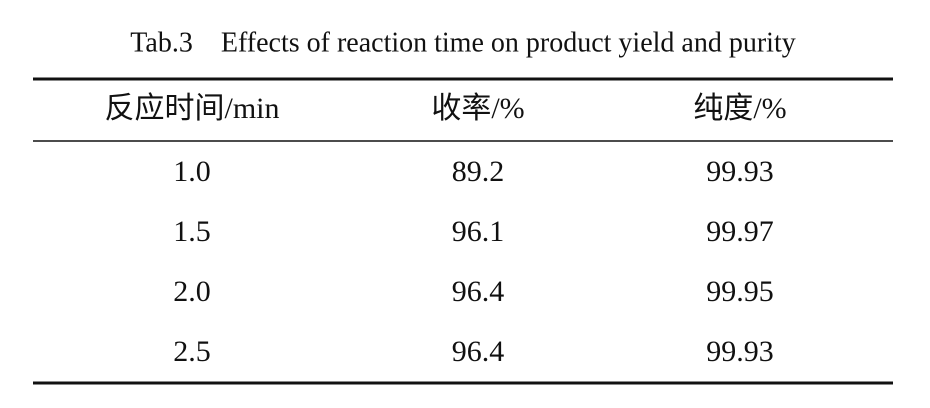 The width and height of the screenshot is (930, 408). Describe the element at coordinates (192, 291) in the screenshot. I see `table-cell: 2.0` at that location.